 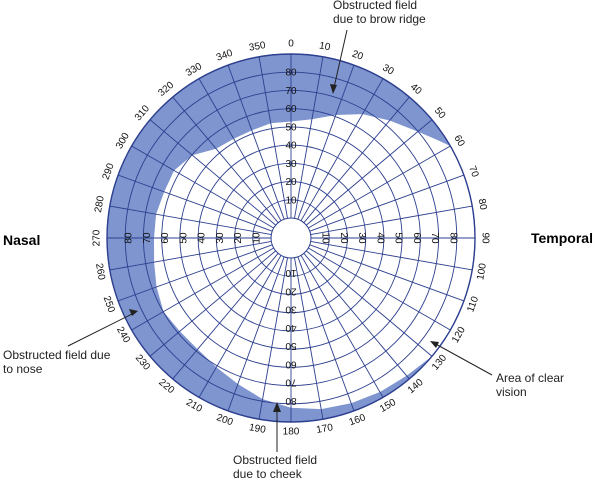 What do you see at coordinates (23, 369) in the screenshot?
I see `nose-annotation-line2: to nose` at bounding box center [23, 369].